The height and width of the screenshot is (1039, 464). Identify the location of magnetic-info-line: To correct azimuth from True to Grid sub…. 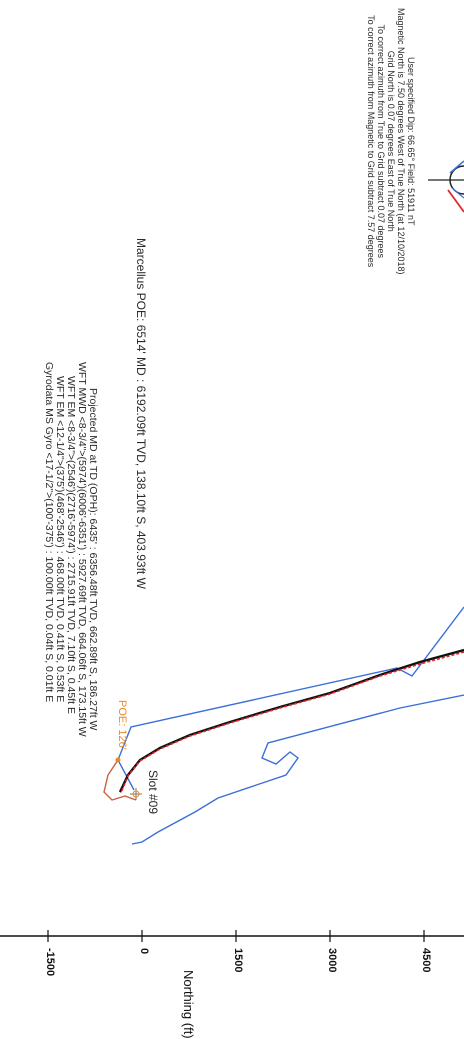
(381, 141).